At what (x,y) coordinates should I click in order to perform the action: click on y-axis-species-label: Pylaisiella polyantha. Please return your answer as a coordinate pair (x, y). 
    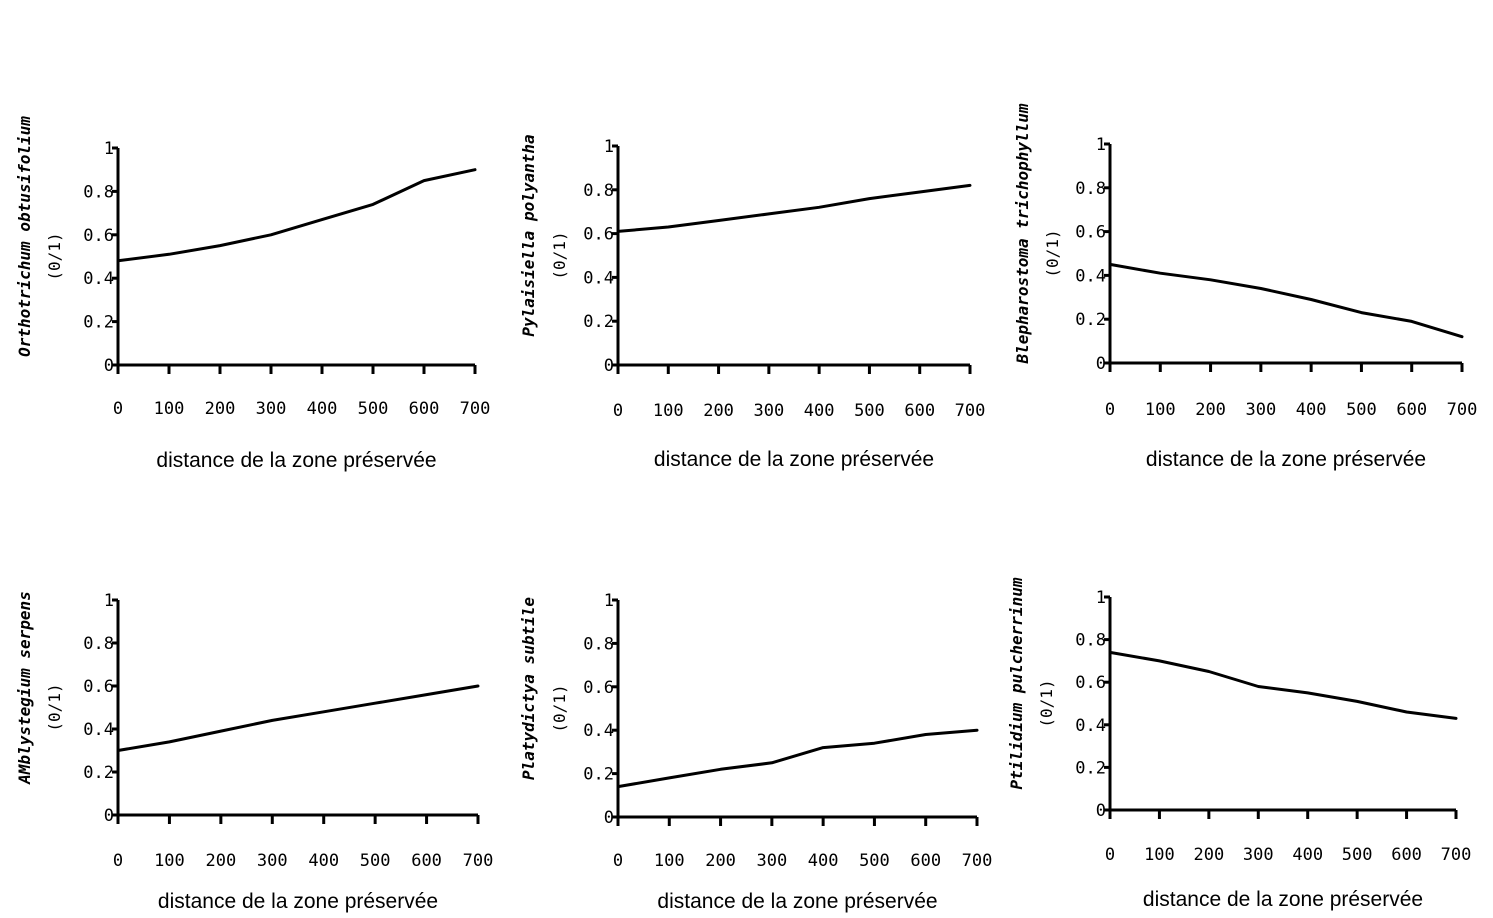
    Looking at the image, I should click on (528, 235).